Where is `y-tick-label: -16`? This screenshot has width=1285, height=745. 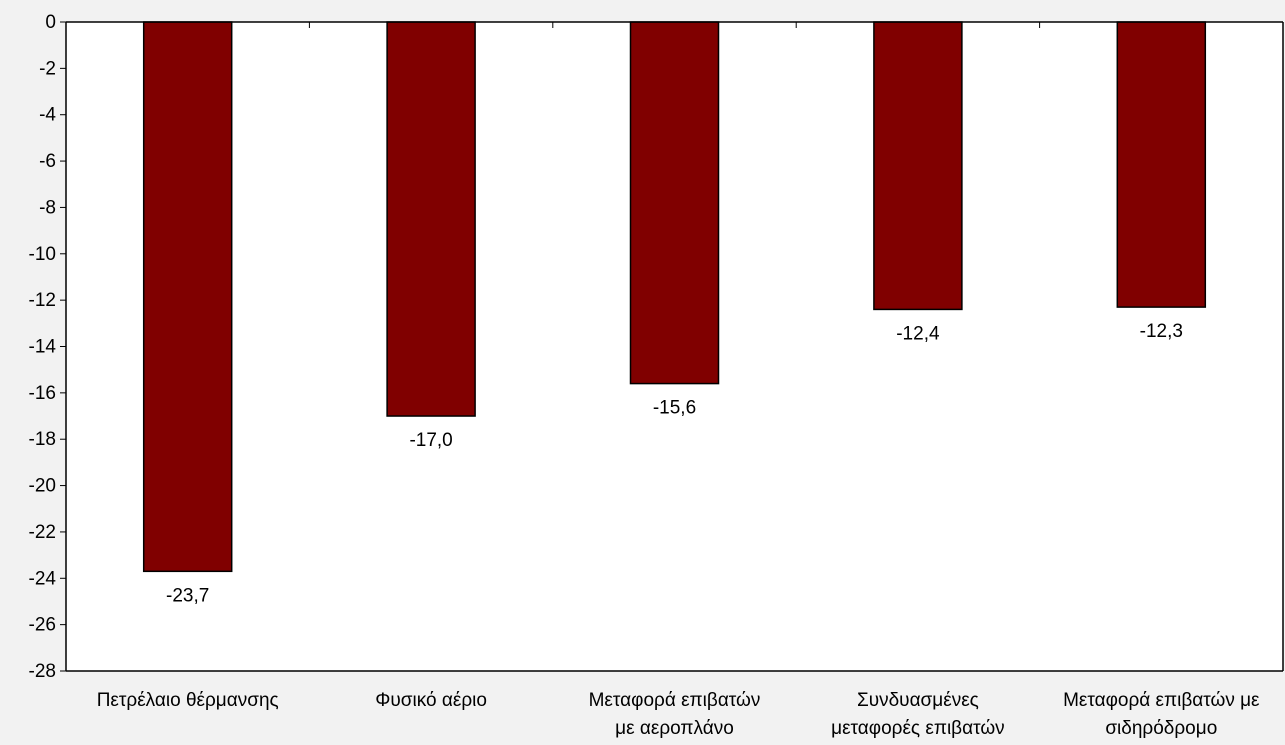
y-tick-label: -16 is located at coordinates (42, 393).